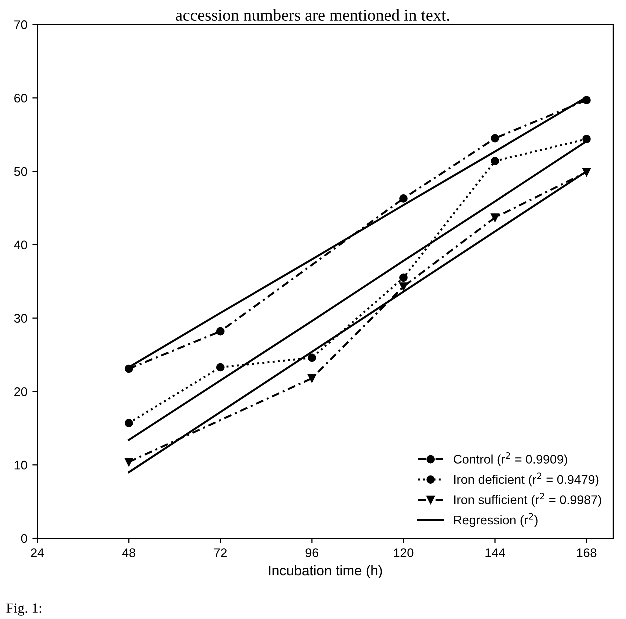 The height and width of the screenshot is (619, 626). I want to click on x-tick-label: 120, so click(404, 553).